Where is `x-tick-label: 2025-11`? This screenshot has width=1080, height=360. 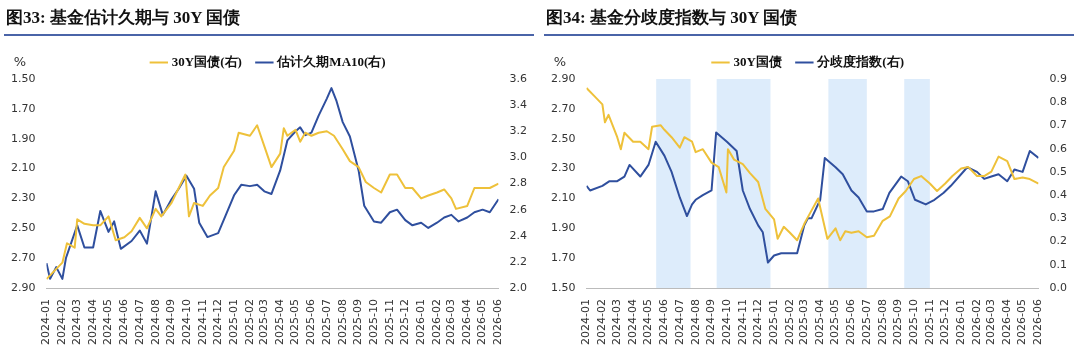 x-tick-label: 2025-11 is located at coordinates (929, 322).